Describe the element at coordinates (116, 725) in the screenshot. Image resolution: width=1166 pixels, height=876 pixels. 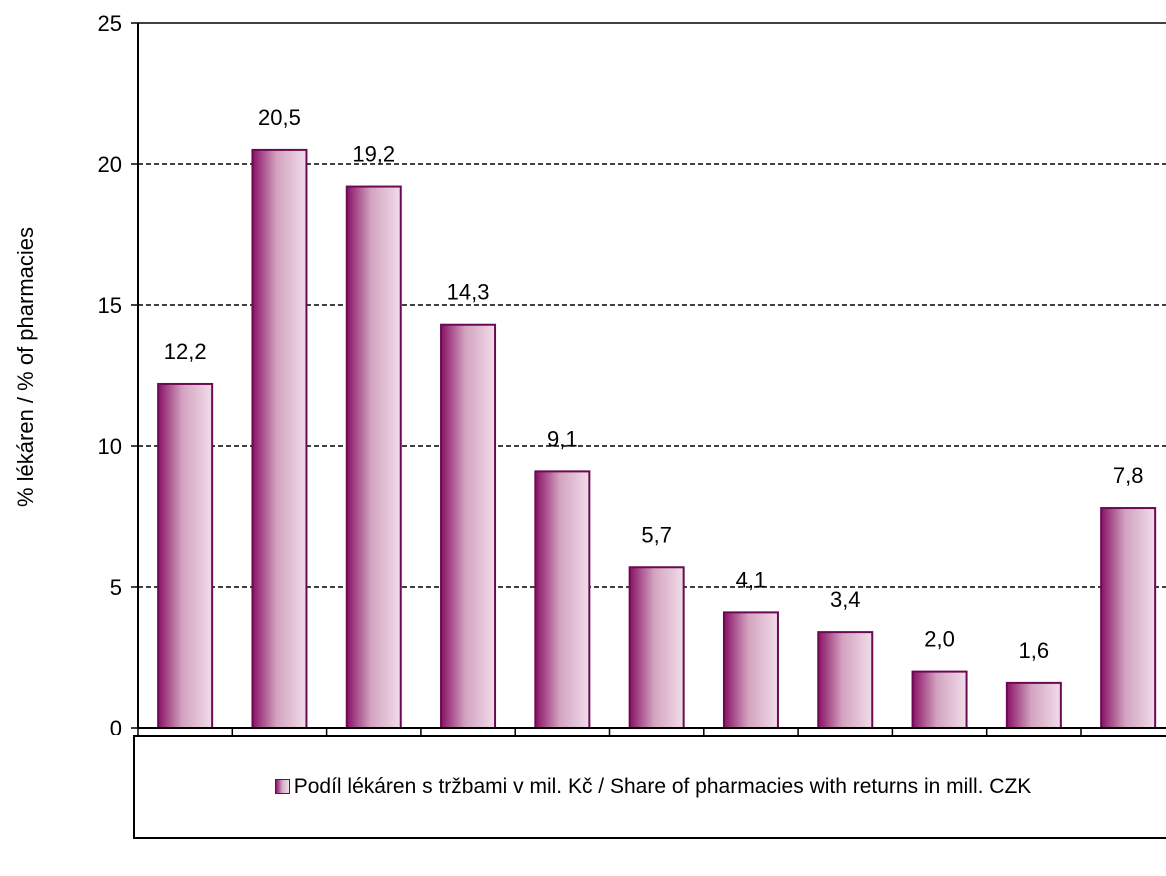
I see `y-tick-label: 0` at that location.